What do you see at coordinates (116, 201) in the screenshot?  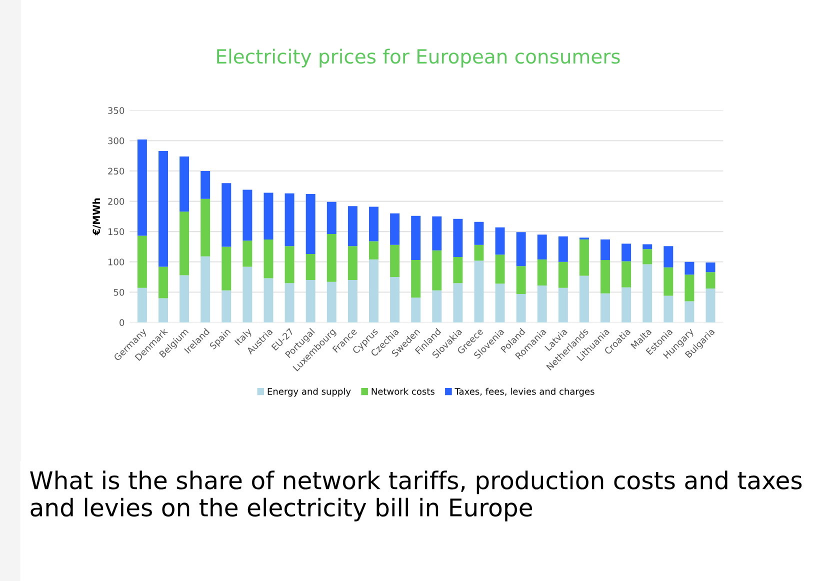 I see `y-tick-label: 200` at bounding box center [116, 201].